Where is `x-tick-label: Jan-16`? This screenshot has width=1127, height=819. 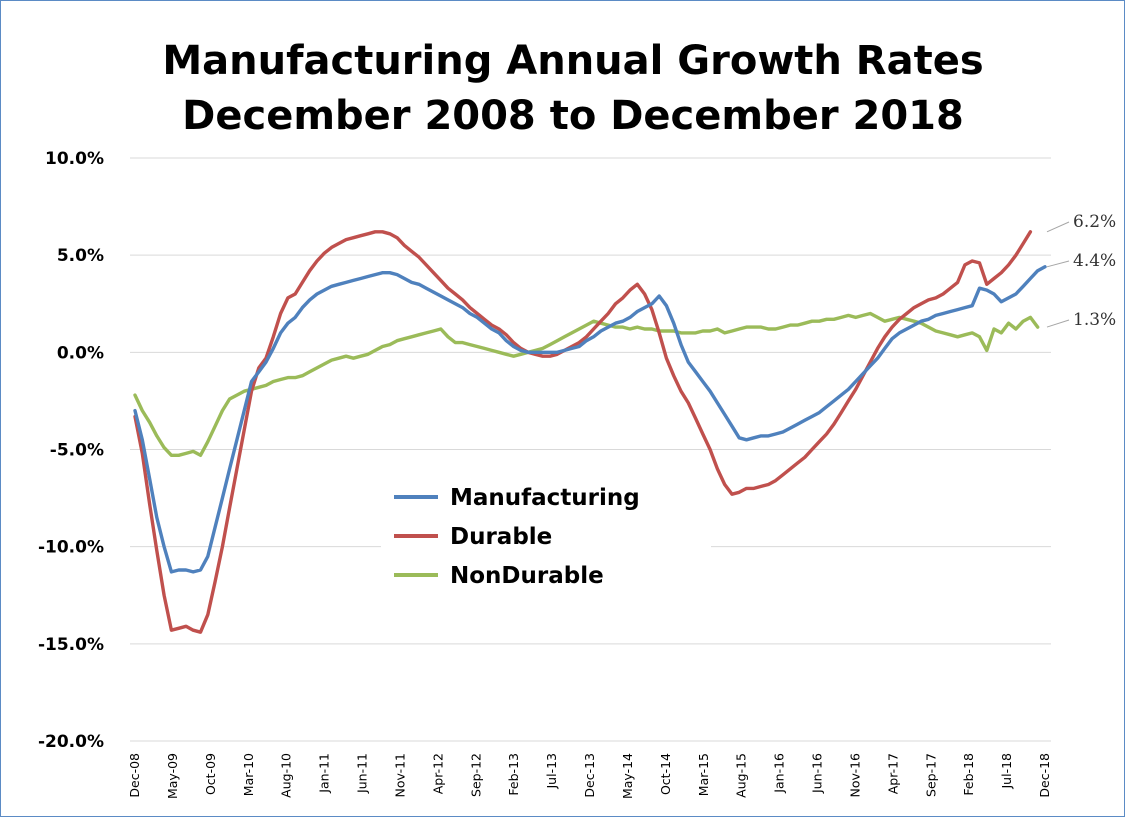
x-tick-label: Jan-16 is located at coordinates (779, 773).